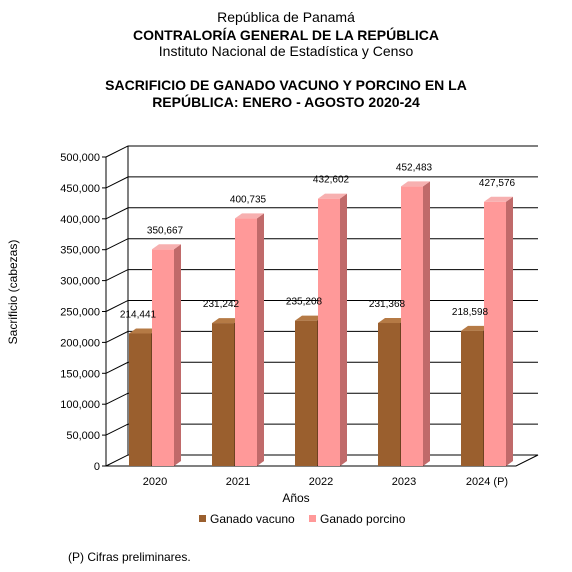 The width and height of the screenshot is (572, 572). What do you see at coordinates (252, 519) in the screenshot?
I see `legend-label-vacuno: Ganado vacuno` at bounding box center [252, 519].